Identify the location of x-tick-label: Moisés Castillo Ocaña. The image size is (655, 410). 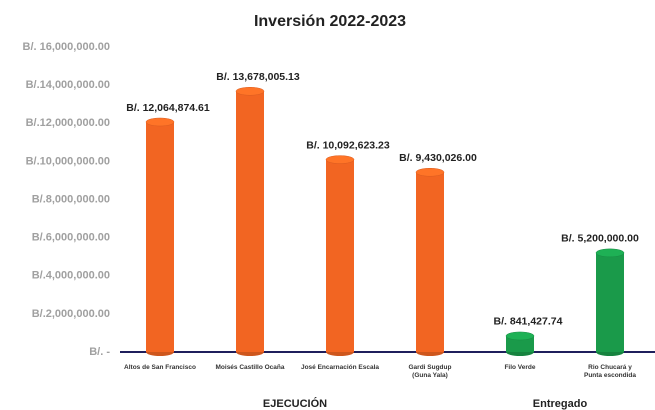
(250, 367).